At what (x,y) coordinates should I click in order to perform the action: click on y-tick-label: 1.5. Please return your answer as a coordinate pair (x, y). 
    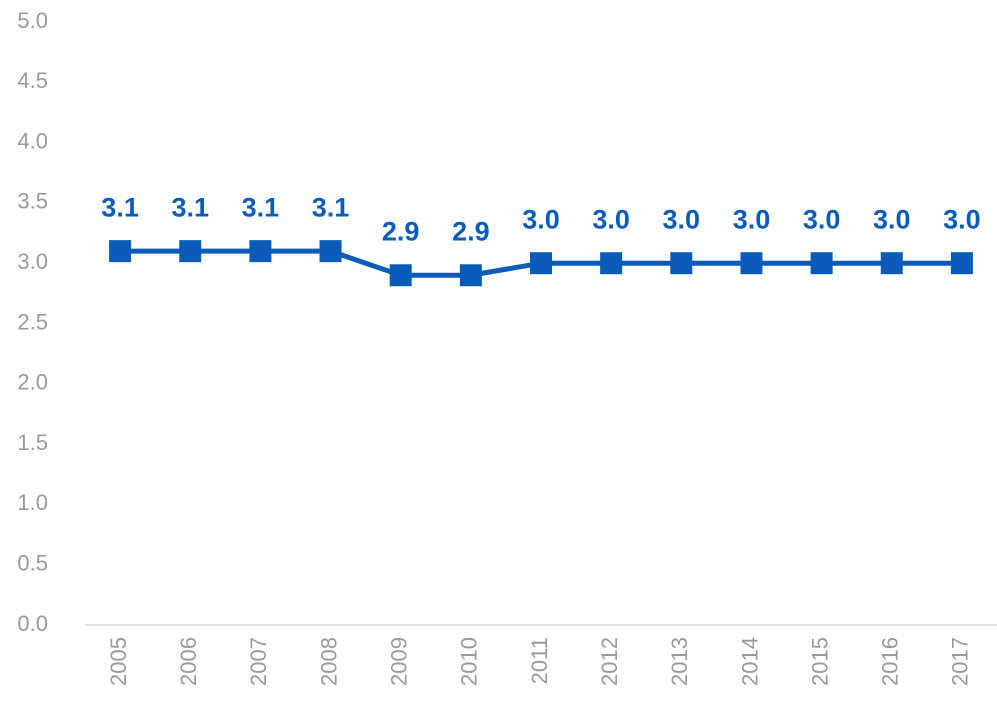
    Looking at the image, I should click on (32, 442).